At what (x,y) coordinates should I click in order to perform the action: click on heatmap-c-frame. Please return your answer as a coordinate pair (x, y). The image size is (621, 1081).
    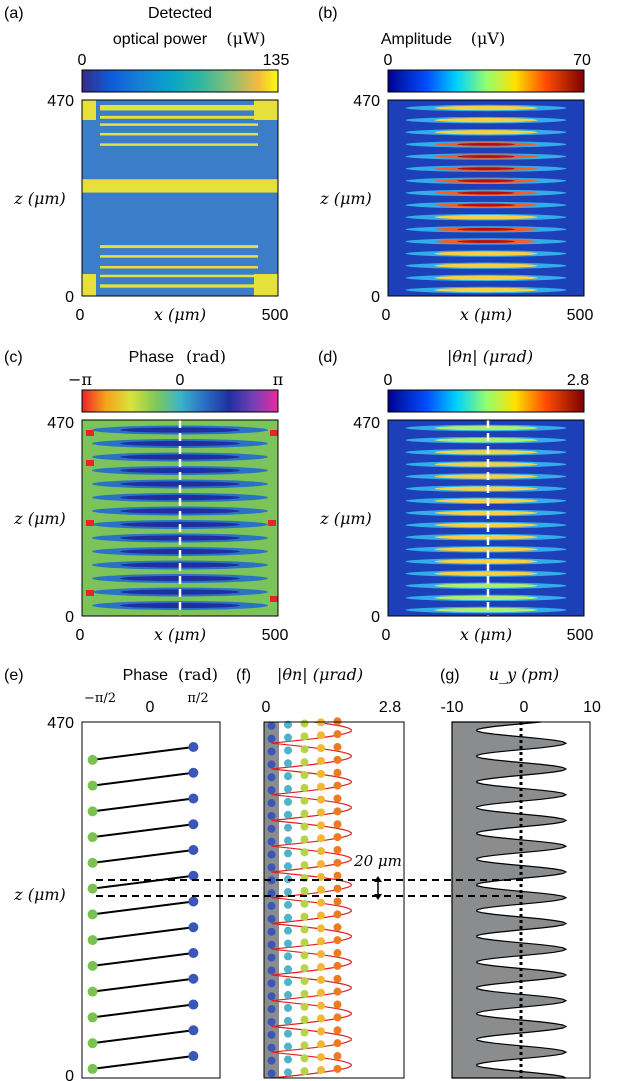
    Looking at the image, I should click on (180, 518).